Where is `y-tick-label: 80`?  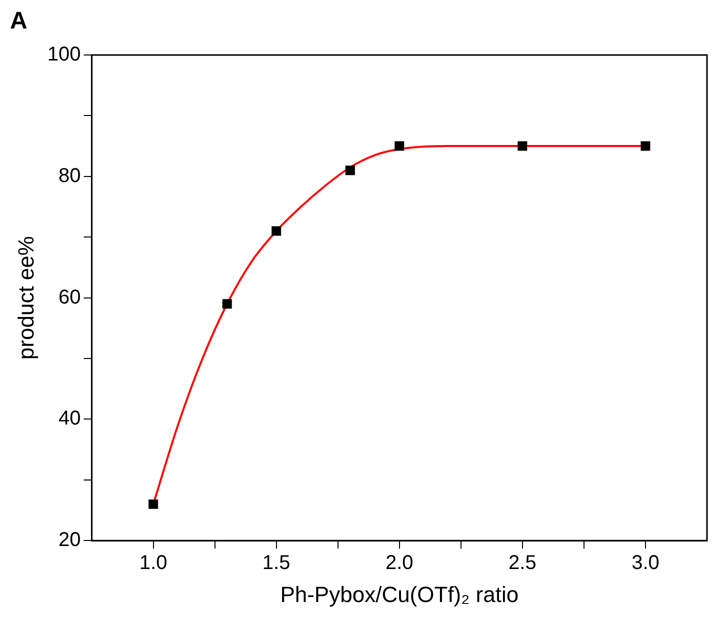
y-tick-label: 80 is located at coordinates (69, 175).